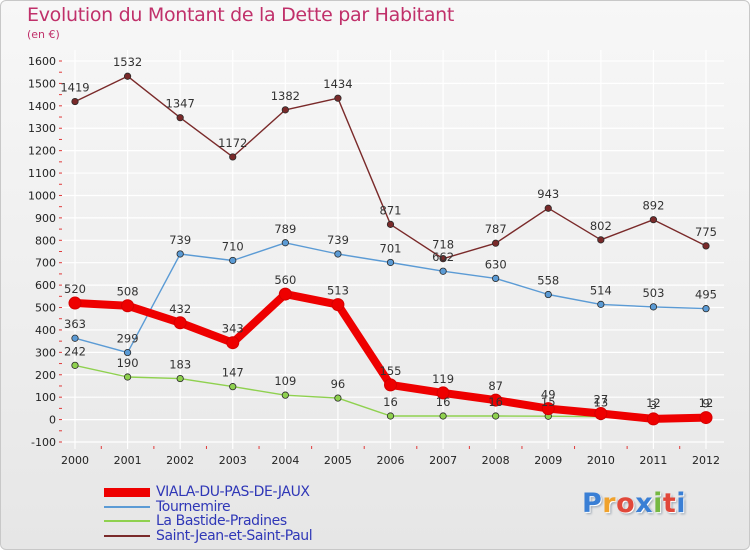 The width and height of the screenshot is (750, 550). What do you see at coordinates (42, 128) in the screenshot?
I see `y-tick-label: 1300` at bounding box center [42, 128].